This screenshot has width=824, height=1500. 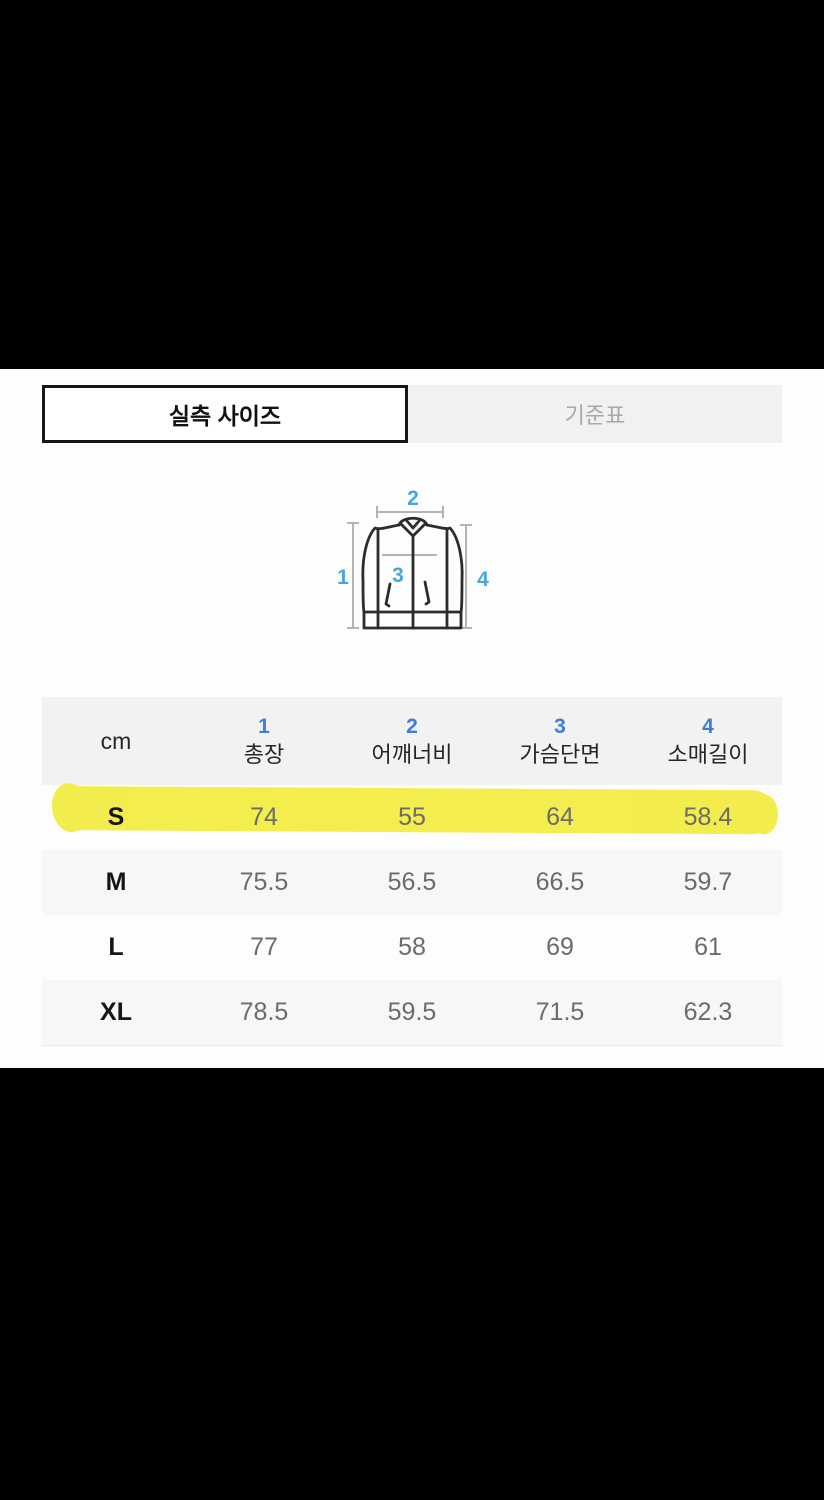 I want to click on column-header-chest: 3 가슴단면, so click(x=560, y=741).